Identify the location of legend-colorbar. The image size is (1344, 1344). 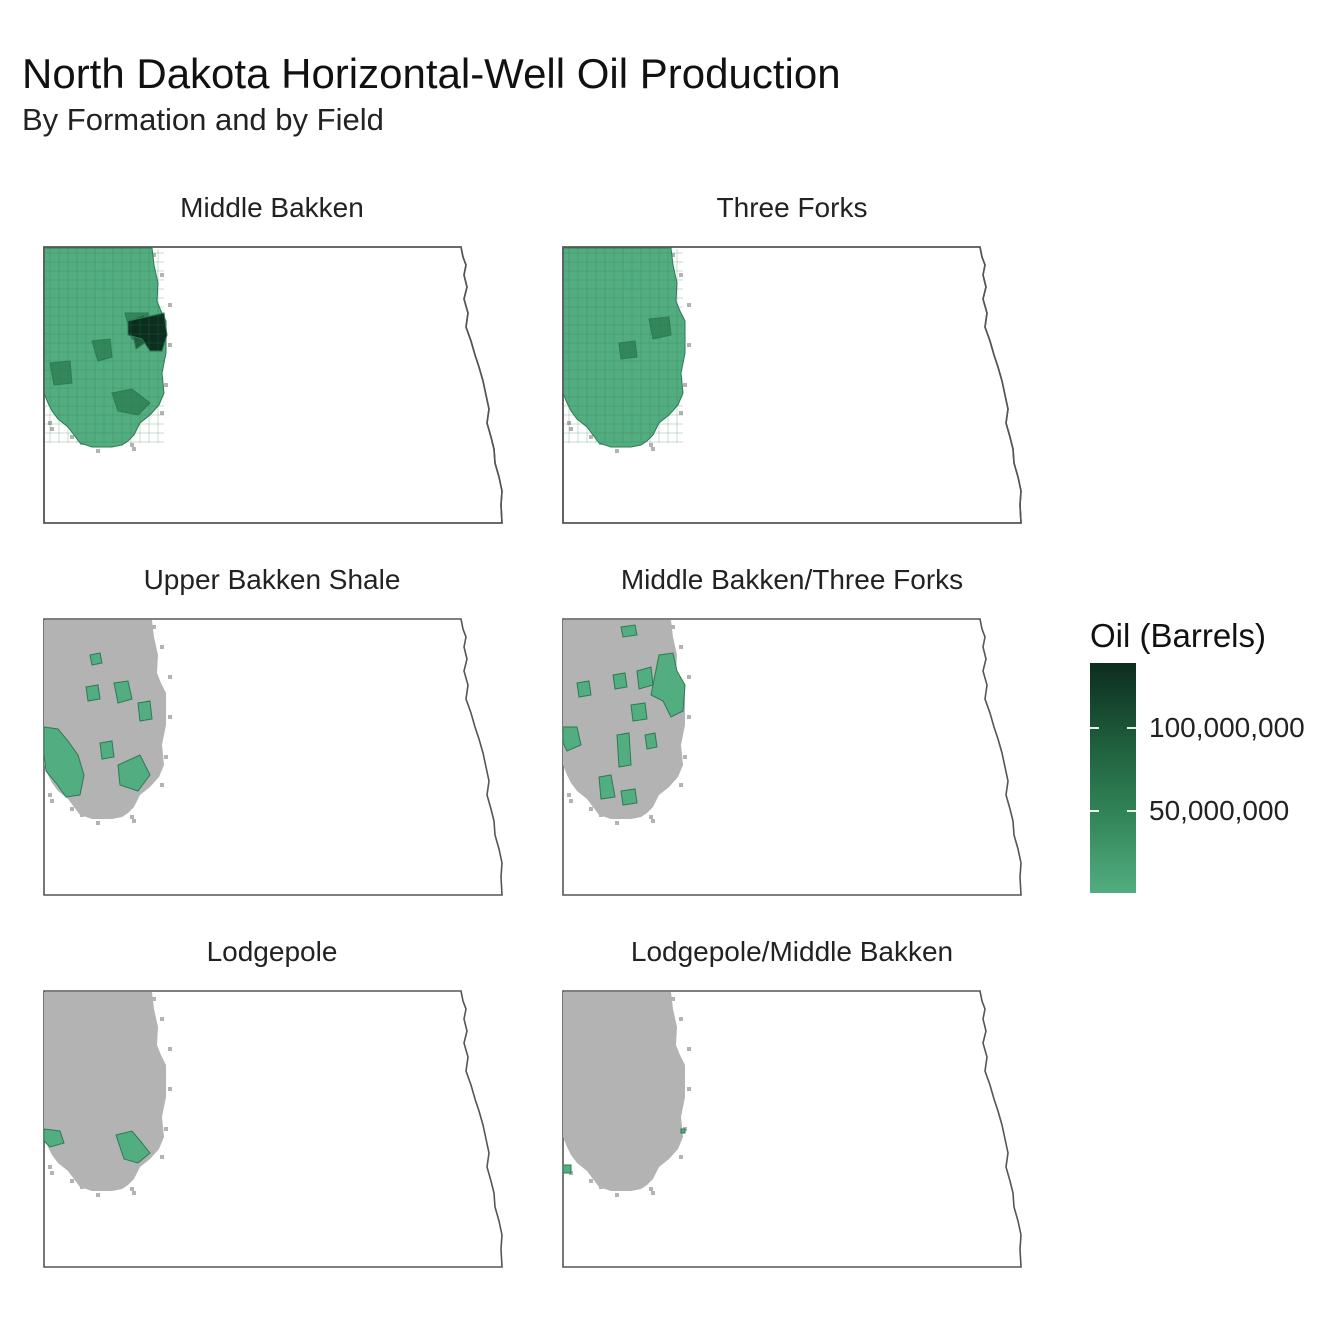
(1113, 778).